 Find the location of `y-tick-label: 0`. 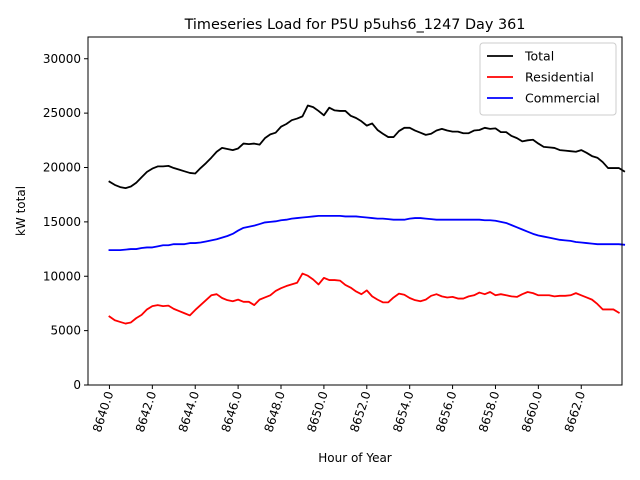

y-tick-label: 0 is located at coordinates (77, 385).